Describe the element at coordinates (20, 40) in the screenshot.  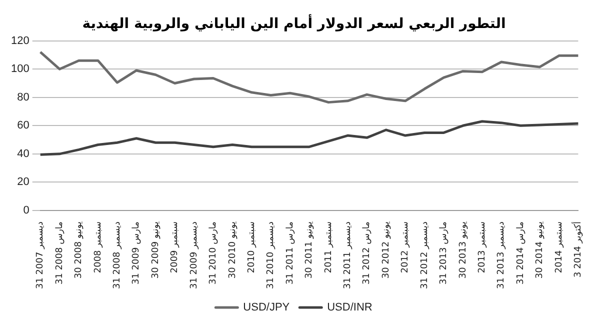
I see `y-tick-label: 120` at that location.